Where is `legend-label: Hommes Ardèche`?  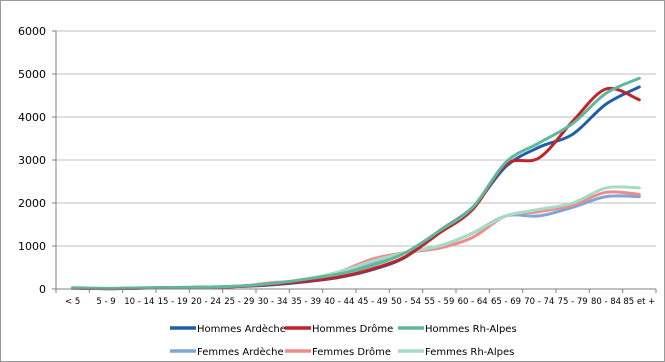
legend-label: Hommes Ardèche is located at coordinates (241, 329).